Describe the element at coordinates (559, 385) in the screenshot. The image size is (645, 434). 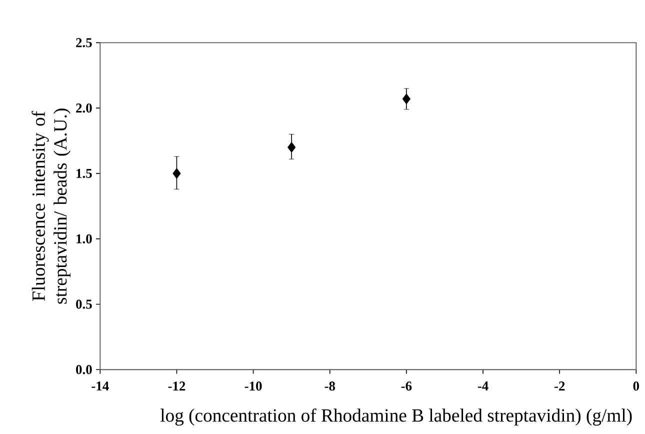
I see `x-tick-label: -2` at that location.